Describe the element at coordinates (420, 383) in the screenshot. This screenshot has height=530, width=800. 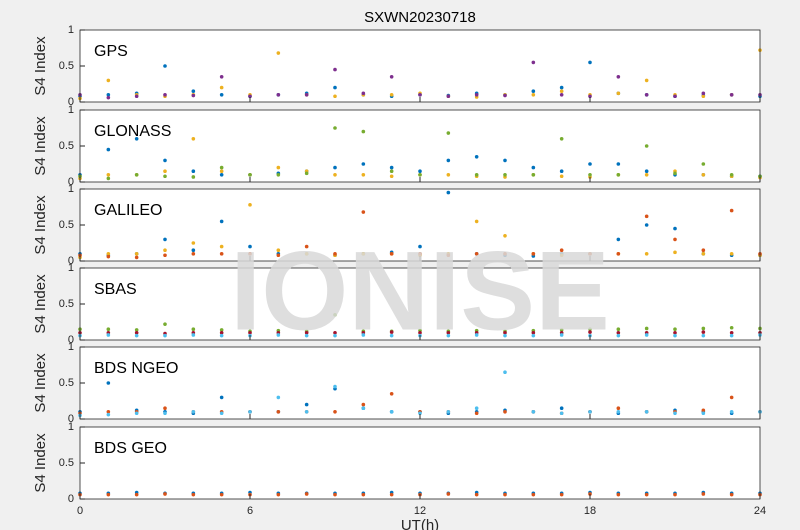
I see `axes-background` at that location.